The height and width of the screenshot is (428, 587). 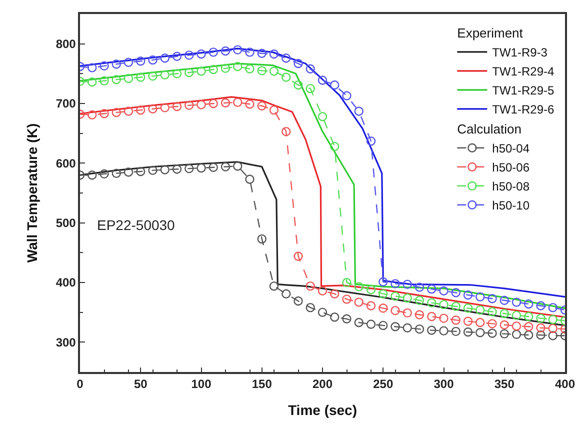 I want to click on x-tick-label: 200, so click(x=322, y=384).